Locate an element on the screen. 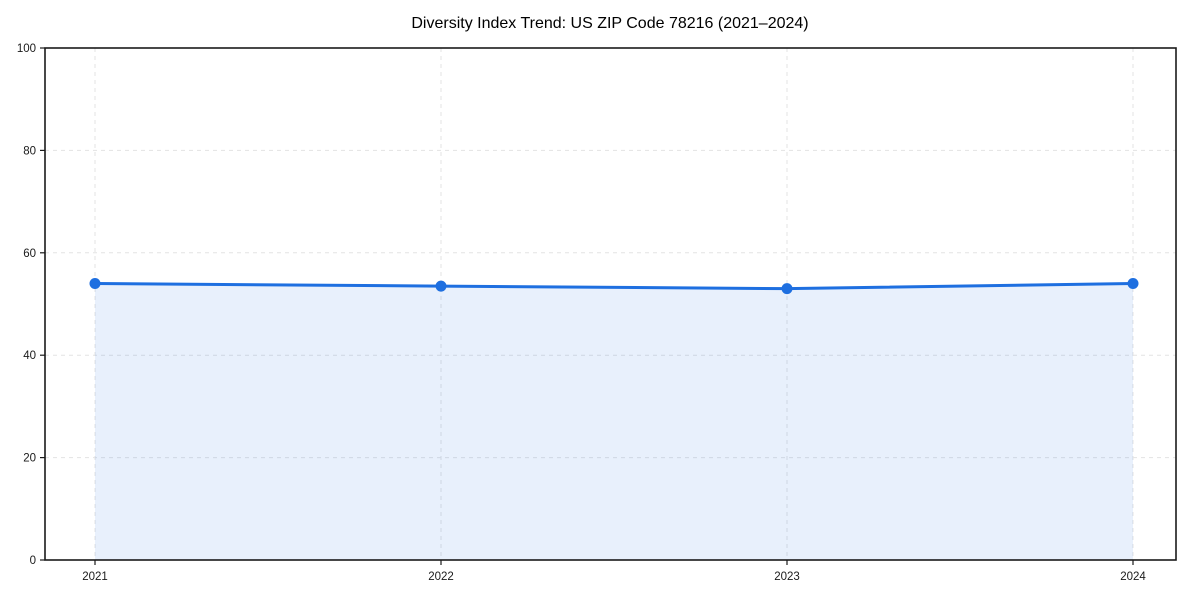  y-tick-label: 60 is located at coordinates (29, 254).